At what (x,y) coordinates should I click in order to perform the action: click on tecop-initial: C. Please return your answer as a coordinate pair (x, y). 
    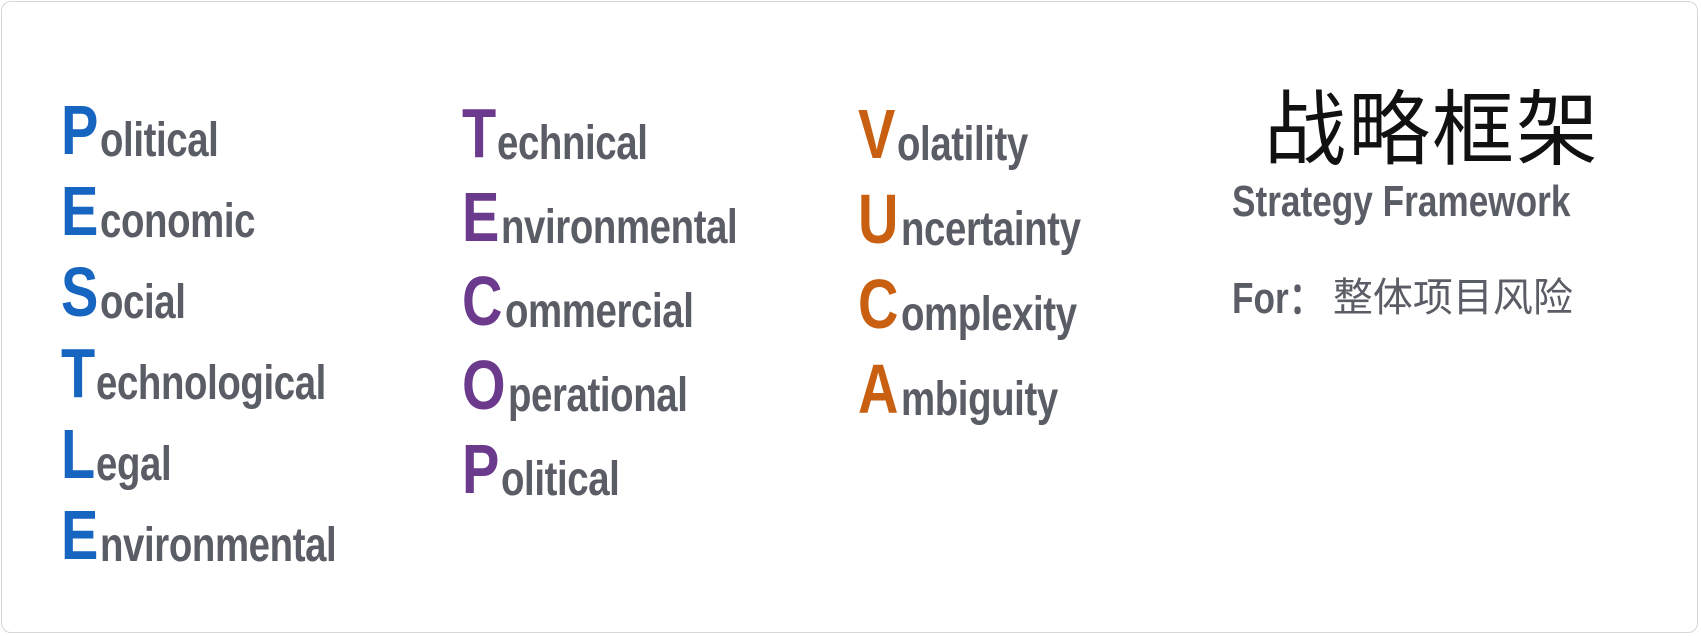
    Looking at the image, I should click on (482, 301).